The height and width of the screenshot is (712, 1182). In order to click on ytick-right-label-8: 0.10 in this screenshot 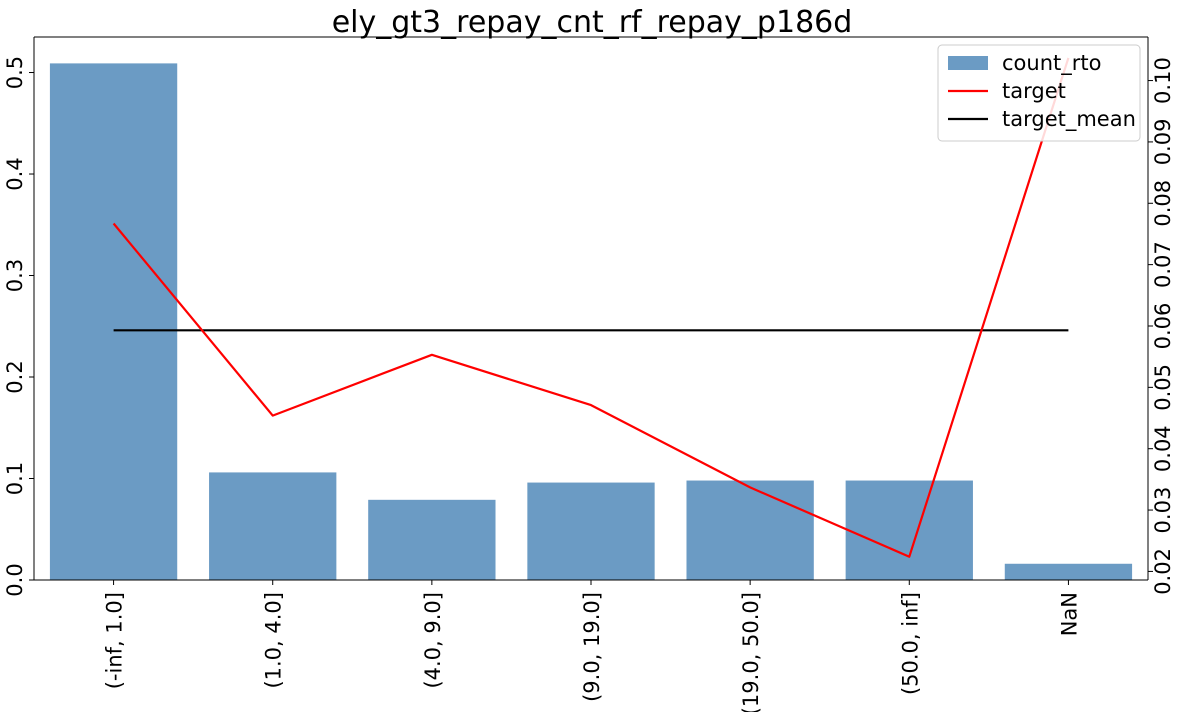, I will do `click(1163, 80)`.